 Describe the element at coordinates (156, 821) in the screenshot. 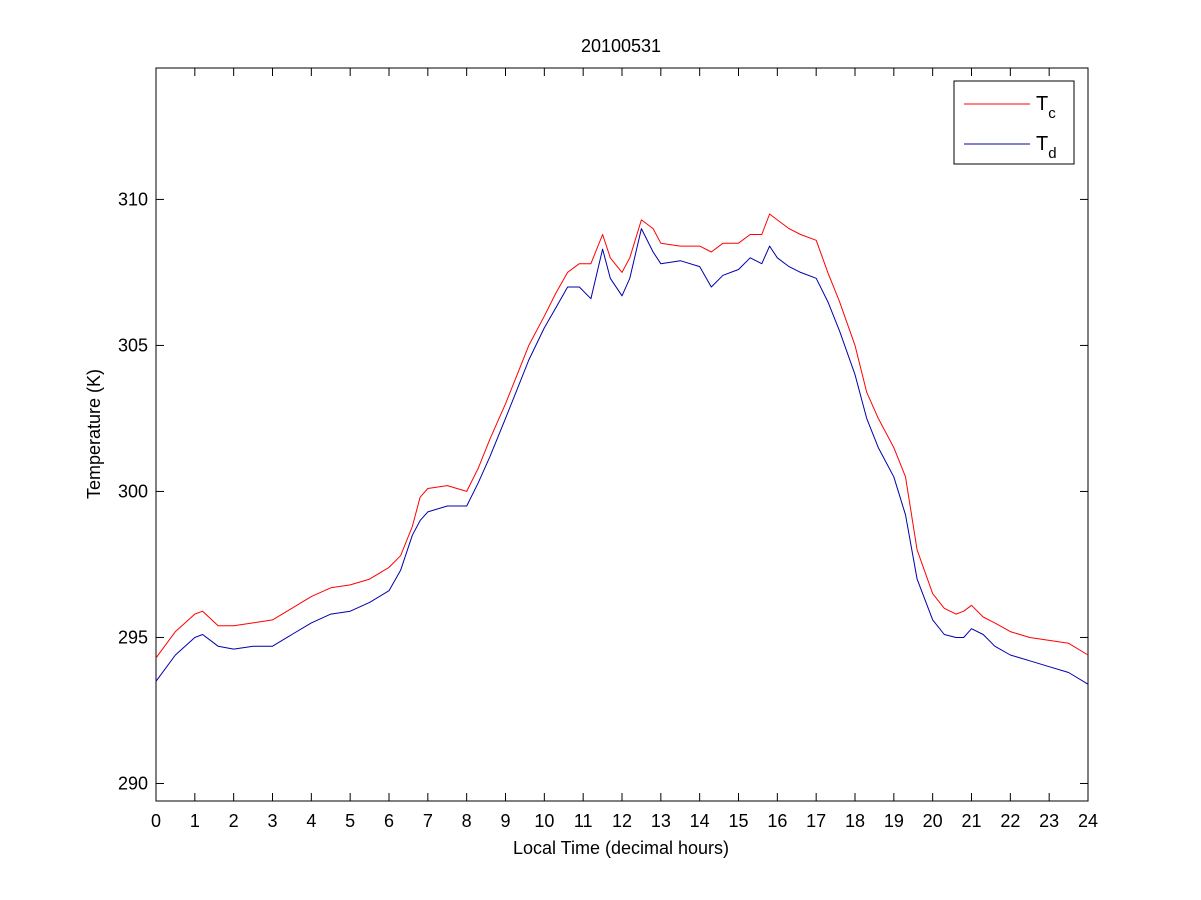

I see `x-tick-label: 0` at that location.